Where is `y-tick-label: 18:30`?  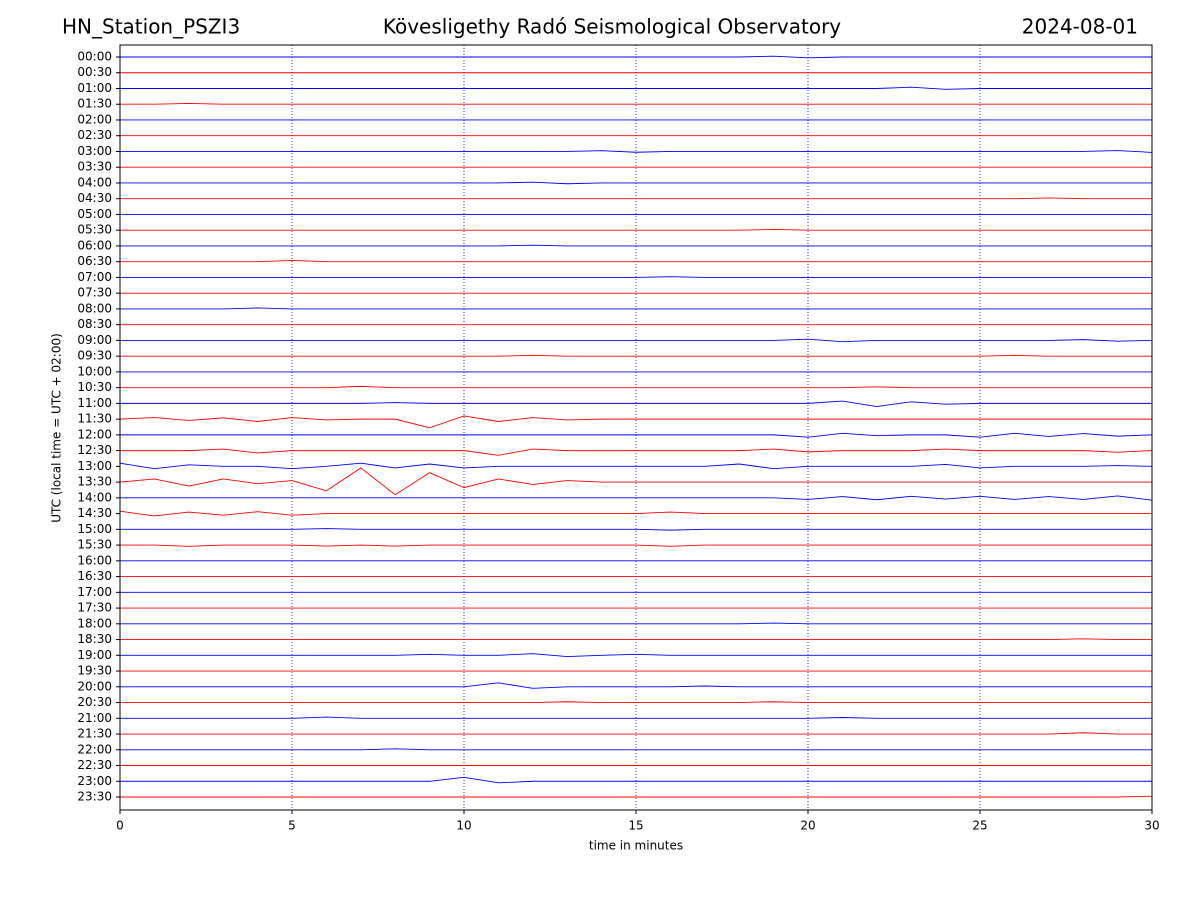 y-tick-label: 18:30 is located at coordinates (94, 639).